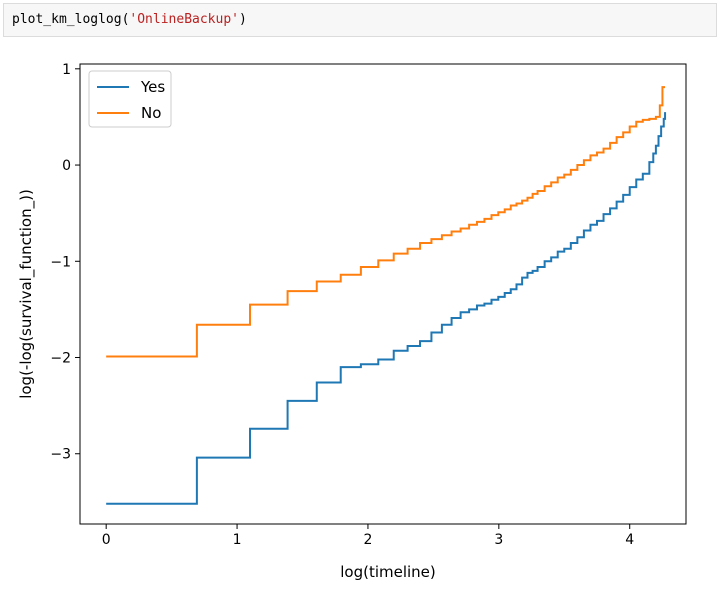  Describe the element at coordinates (360, 20) in the screenshot. I see `code-cell: plot_km_loglog('OnlineBackup')` at that location.